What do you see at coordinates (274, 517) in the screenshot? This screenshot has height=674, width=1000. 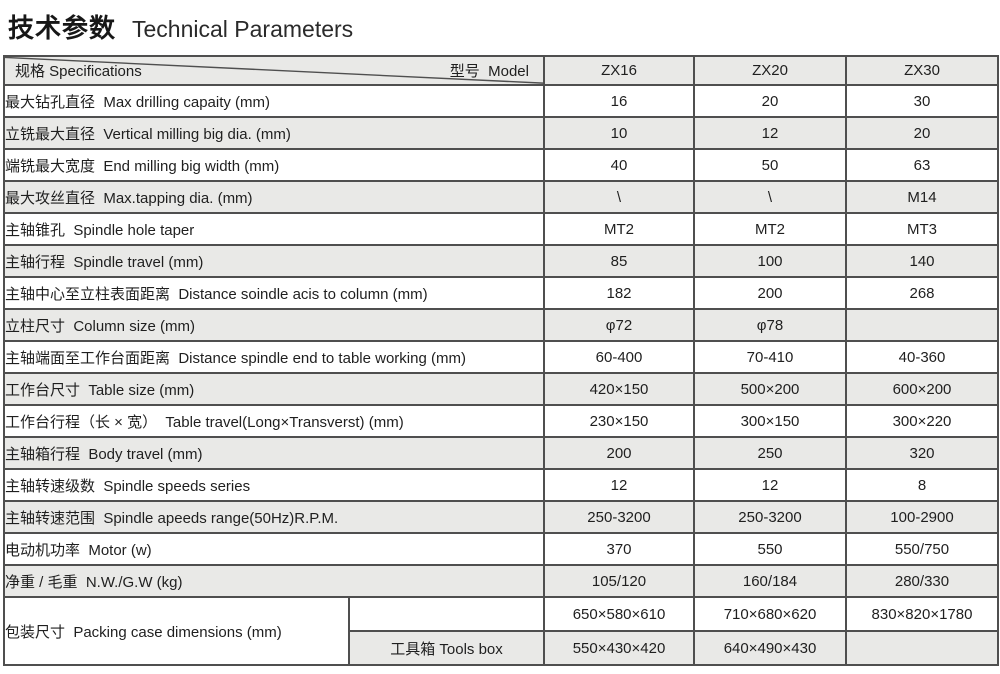 I see `row-label: 主轴转速范围 Spindle apeeds range(50Hz)R.P.M.` at bounding box center [274, 517].